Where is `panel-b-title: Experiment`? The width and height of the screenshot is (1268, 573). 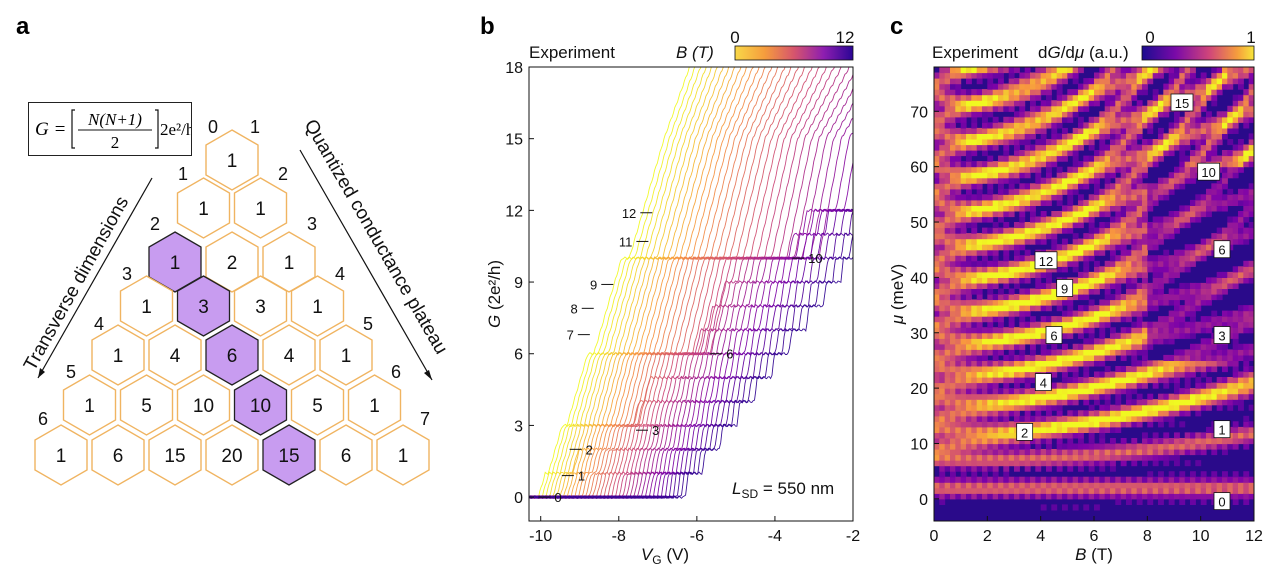 panel-b-title: Experiment is located at coordinates (572, 52).